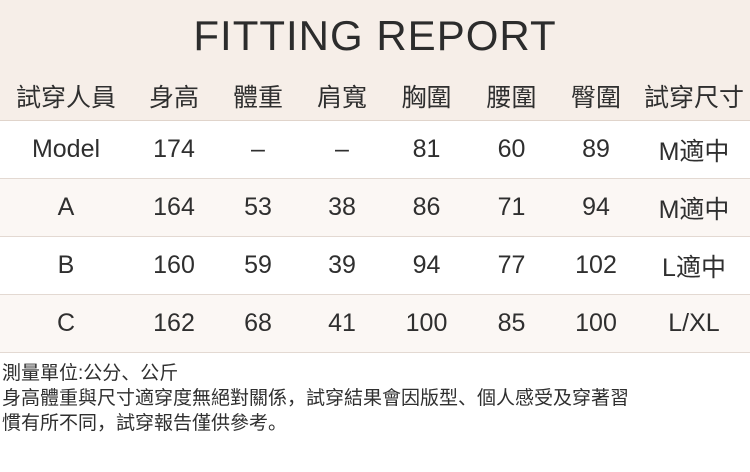  I want to click on cell-weight: 59, so click(258, 265).